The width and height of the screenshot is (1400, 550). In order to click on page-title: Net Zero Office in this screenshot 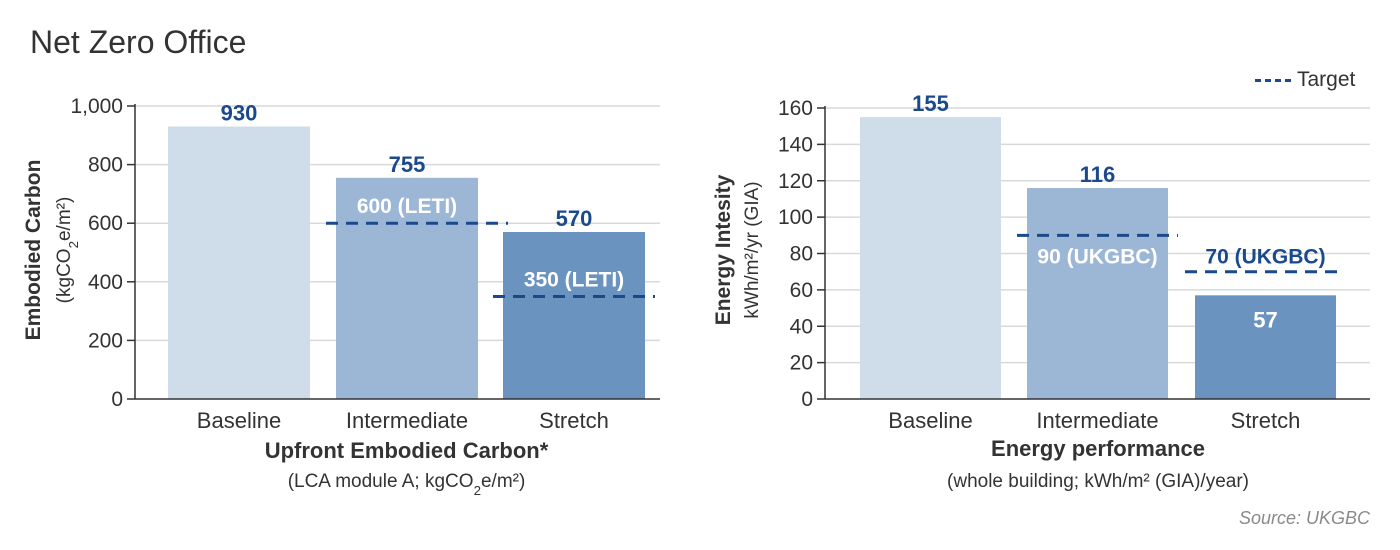, I will do `click(138, 42)`.